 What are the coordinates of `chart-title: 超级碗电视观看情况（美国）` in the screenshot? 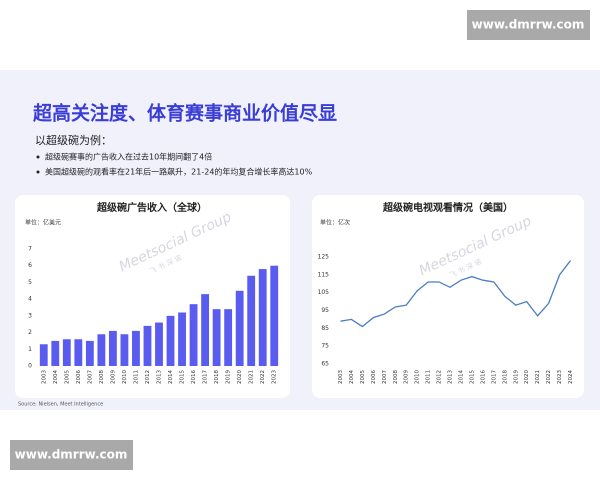 It's located at (447, 207).